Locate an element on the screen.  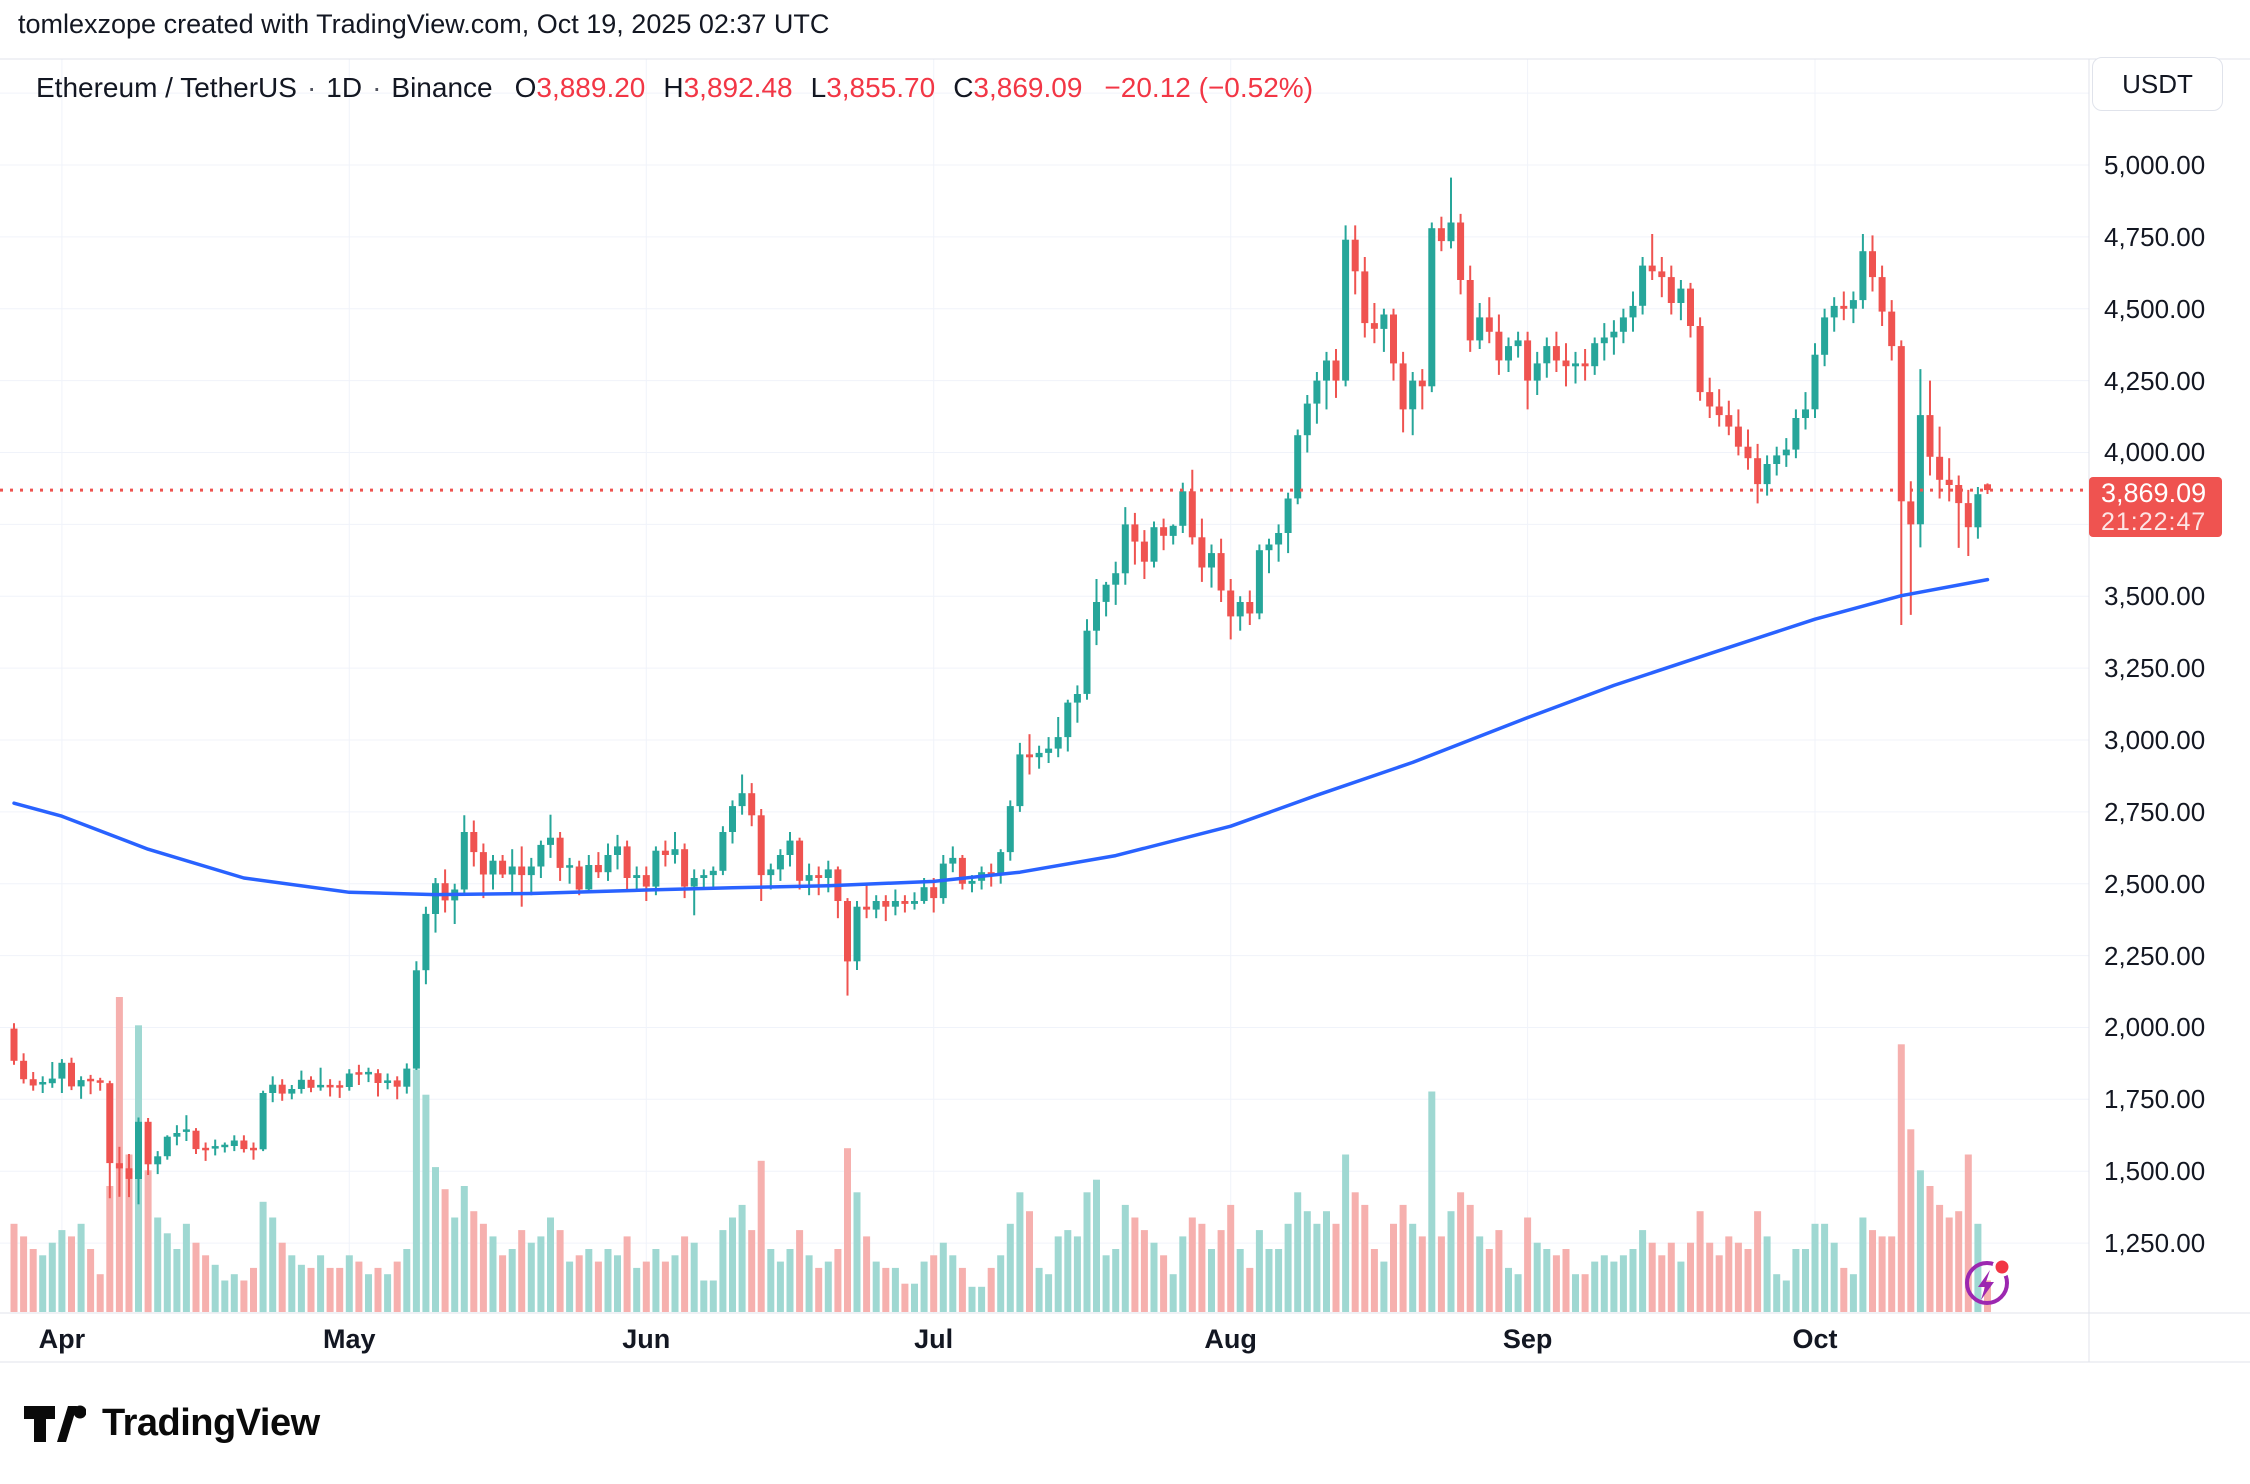
tradingview-logo-icon is located at coordinates (55, 1423).